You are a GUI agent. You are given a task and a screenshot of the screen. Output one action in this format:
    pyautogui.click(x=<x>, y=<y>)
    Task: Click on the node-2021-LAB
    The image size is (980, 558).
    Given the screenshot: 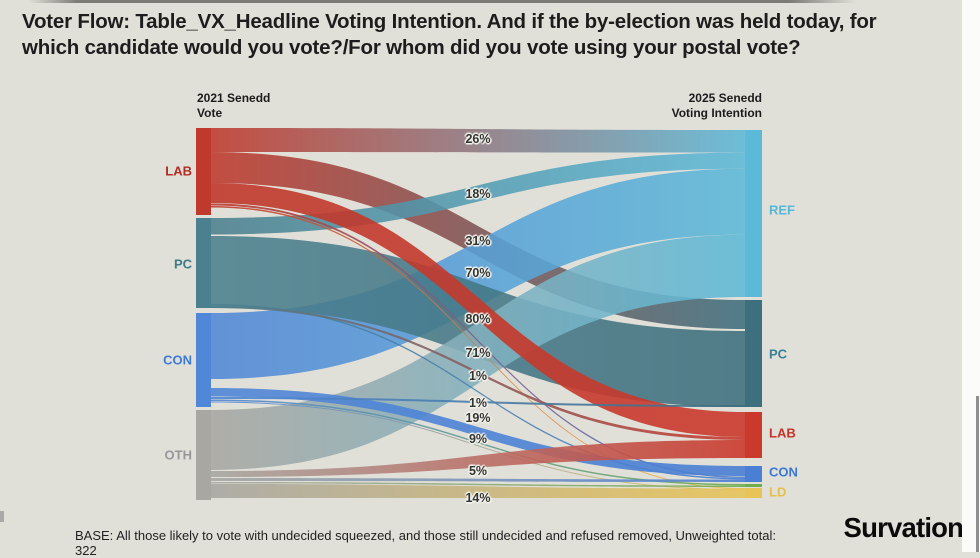 What is the action you would take?
    pyautogui.click(x=203, y=171)
    